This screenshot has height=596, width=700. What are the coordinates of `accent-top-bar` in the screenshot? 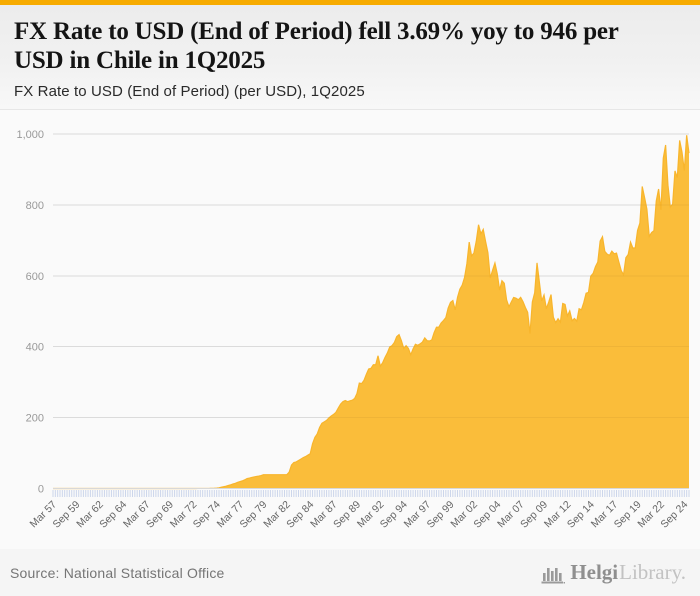 It's located at (350, 2).